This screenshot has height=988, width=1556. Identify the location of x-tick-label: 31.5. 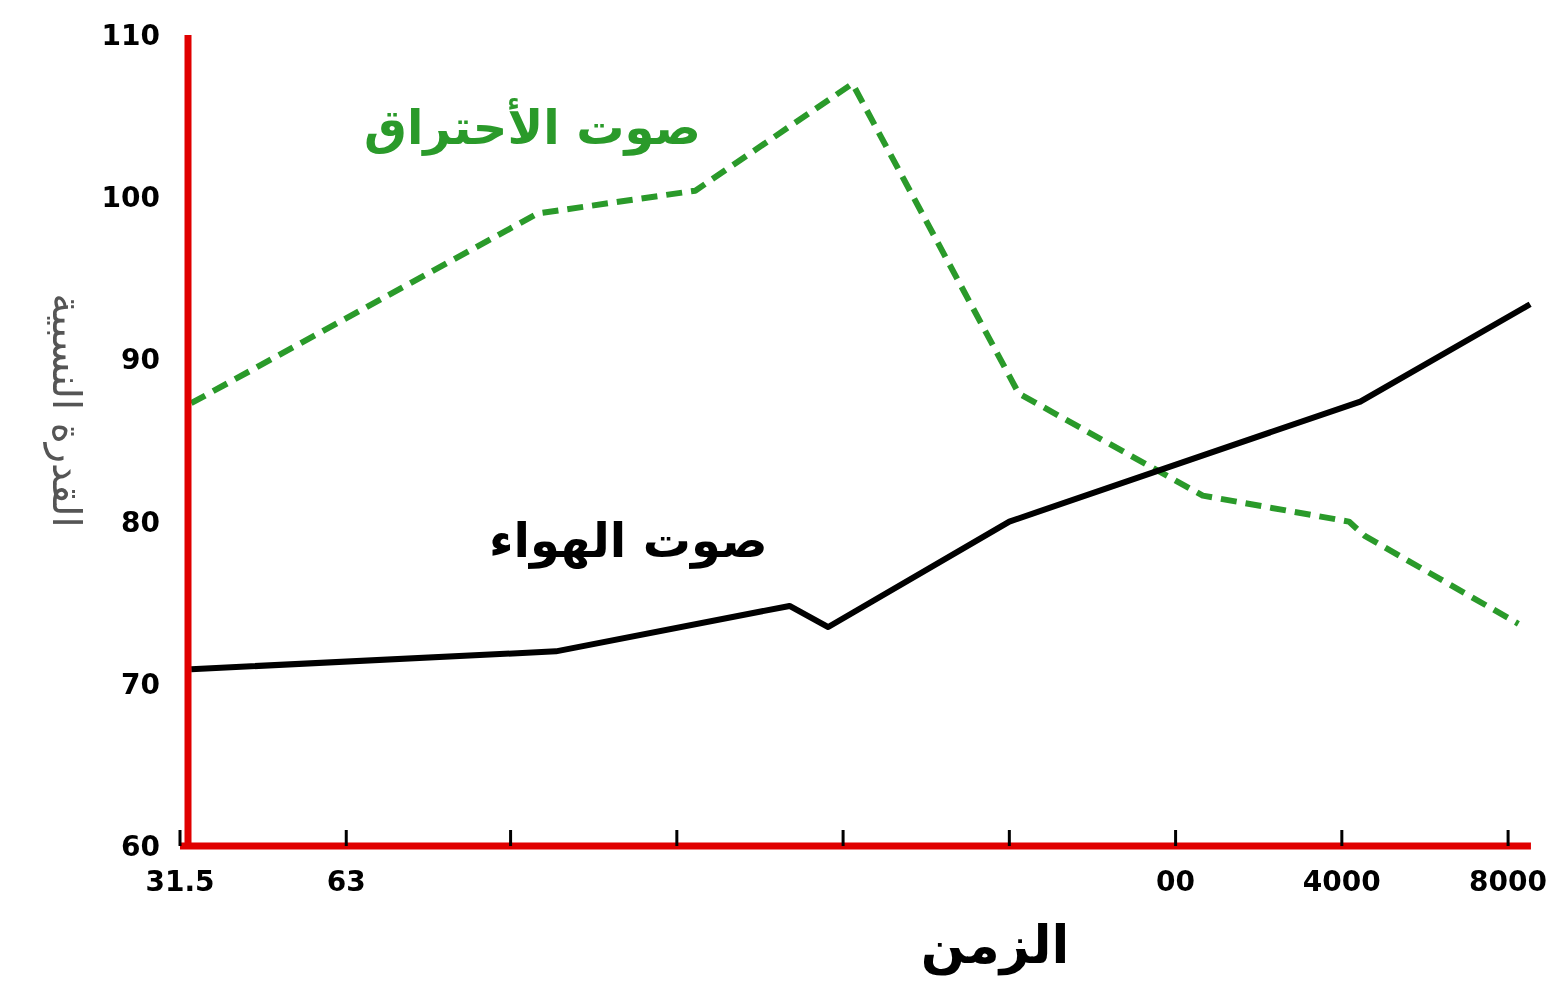
(180, 881).